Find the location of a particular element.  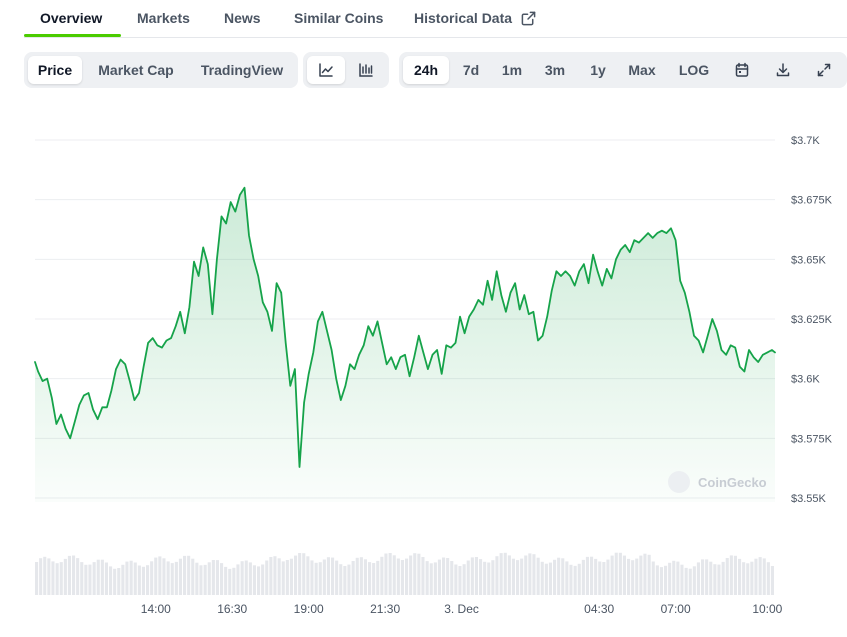

external-link-icon is located at coordinates (528, 18).